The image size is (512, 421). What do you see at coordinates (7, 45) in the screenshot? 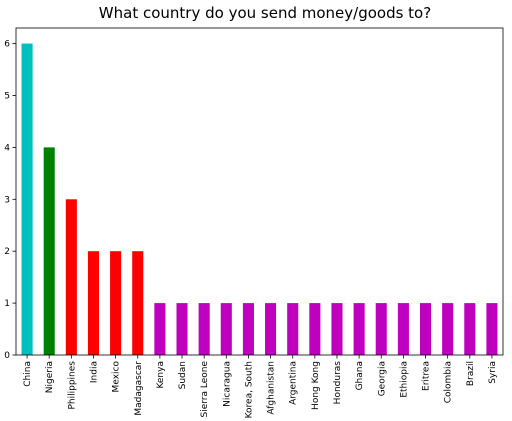
I see `y-tick-label: 6` at bounding box center [7, 45].